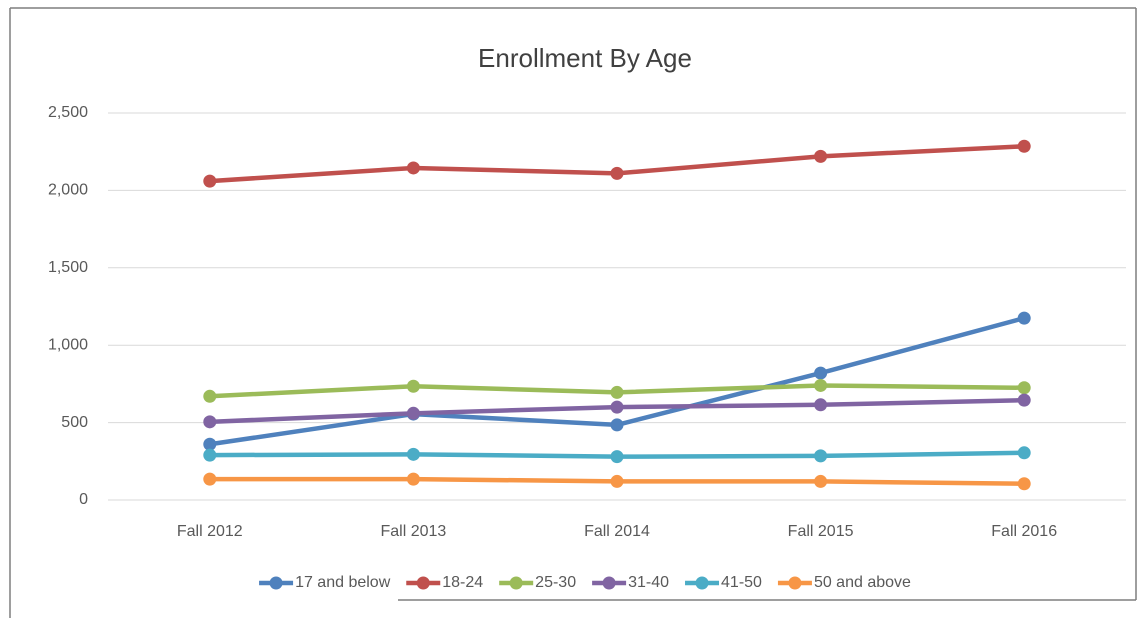  What do you see at coordinates (617, 531) in the screenshot?
I see `x-tick-label: Fall 2014` at bounding box center [617, 531].